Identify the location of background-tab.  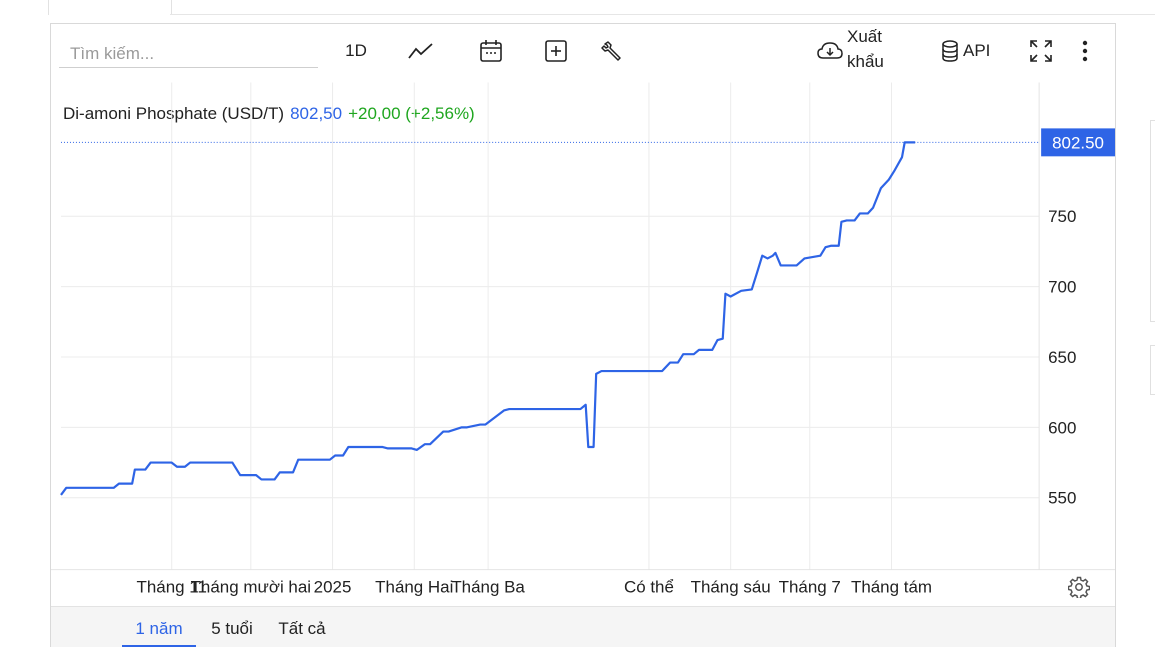
(110, 7).